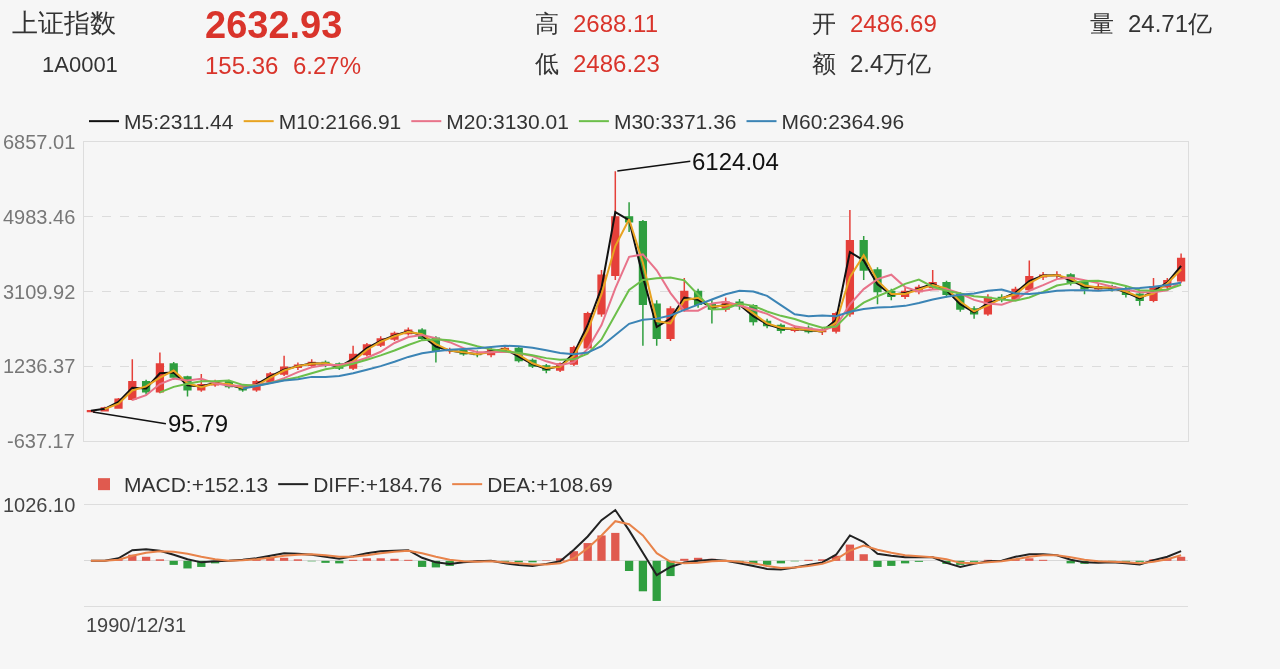  Describe the element at coordinates (136, 625) in the screenshot. I see `text: 1990/12/31` at that location.